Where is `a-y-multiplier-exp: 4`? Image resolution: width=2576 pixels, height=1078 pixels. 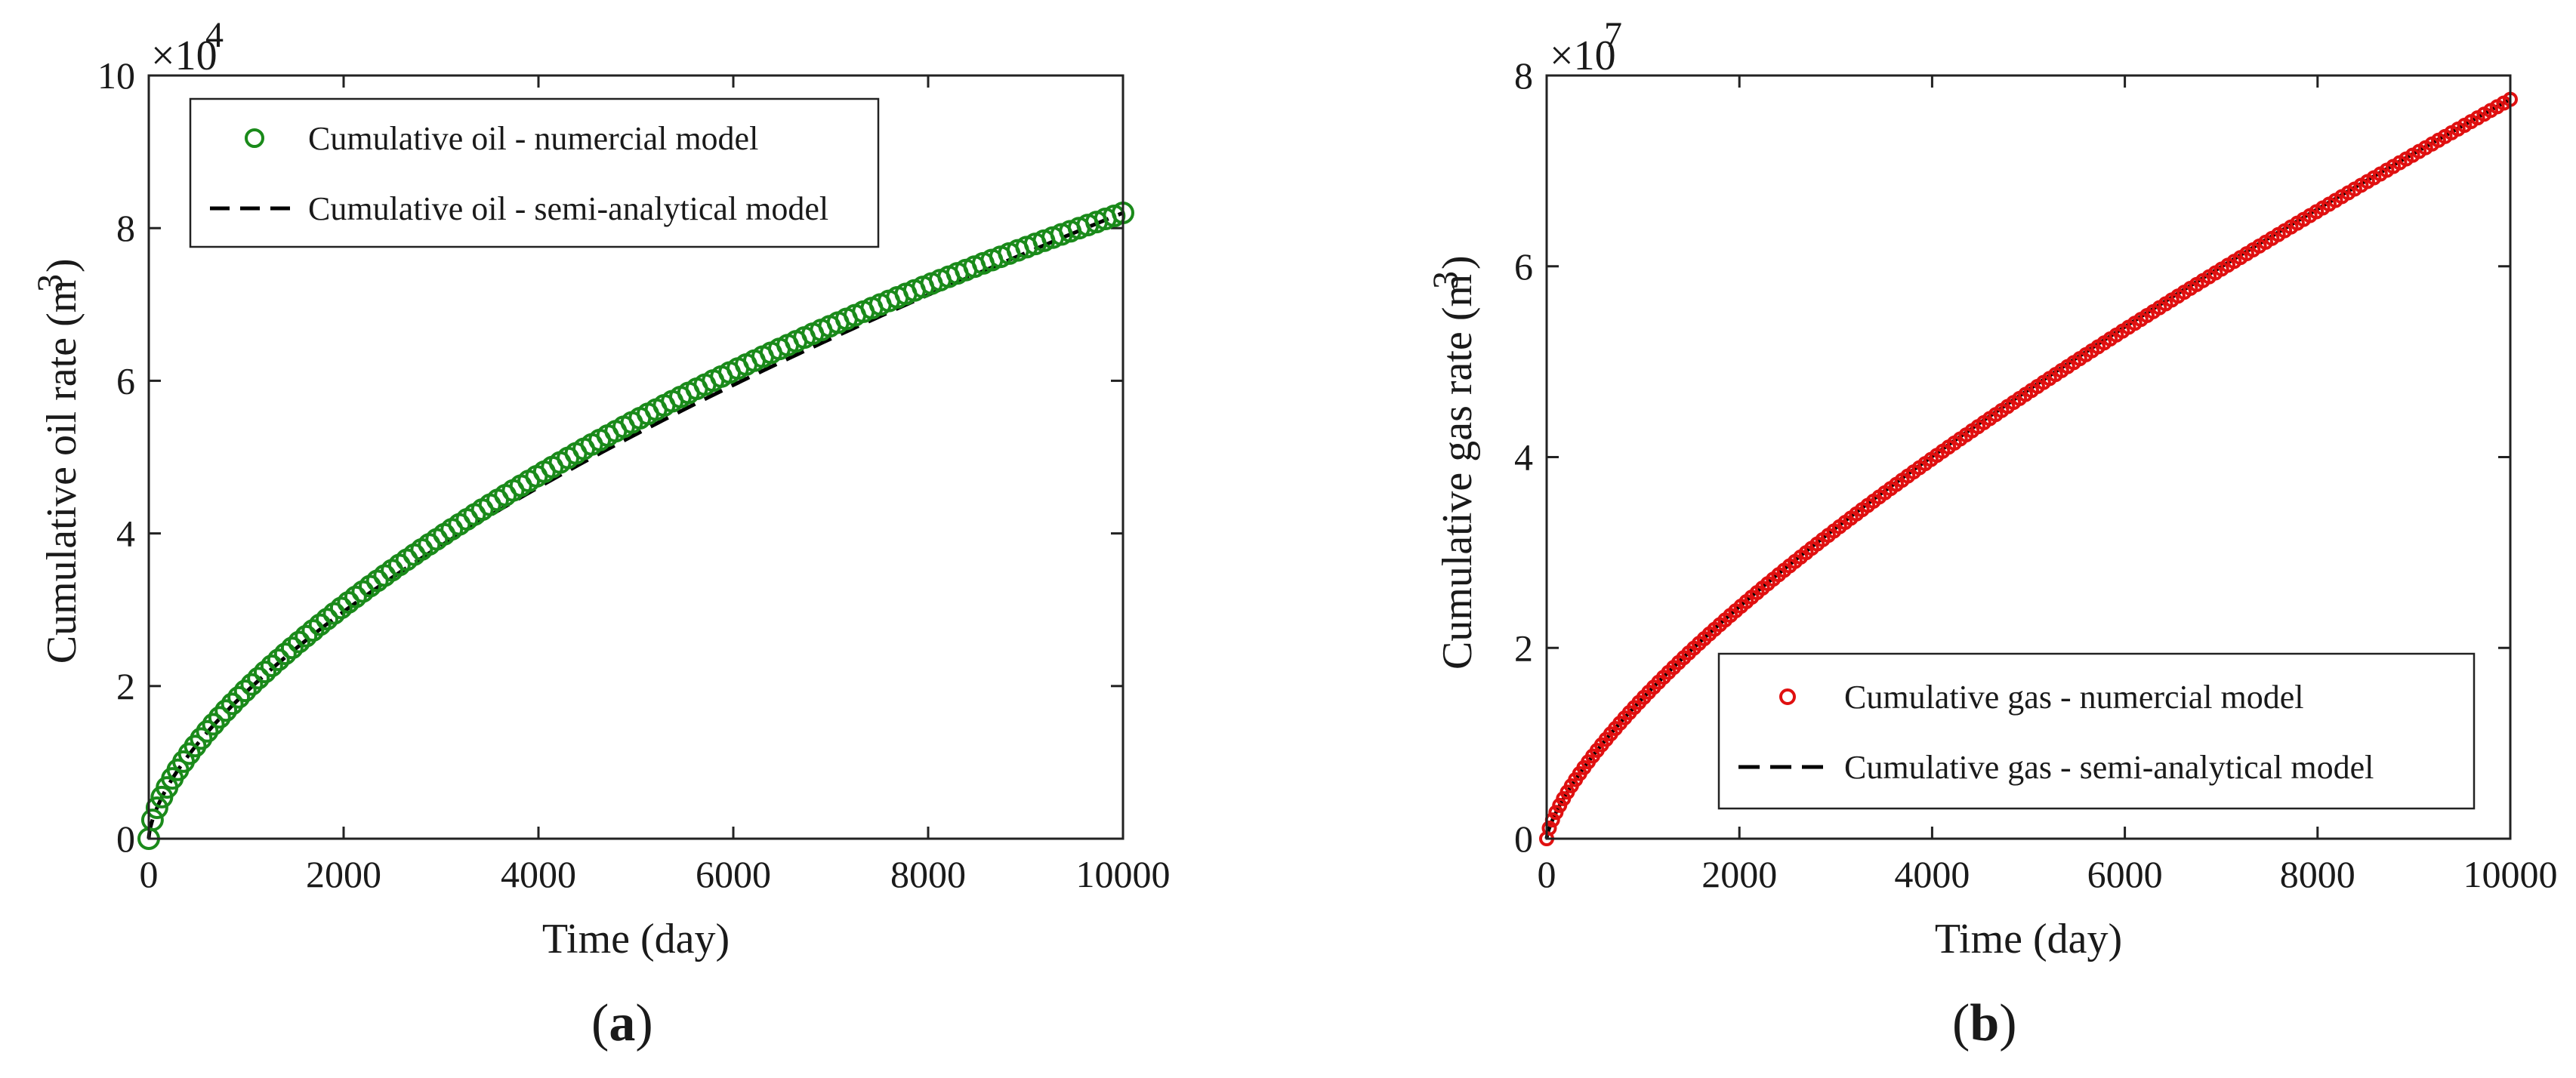
a-y-multiplier-exp: 4 is located at coordinates (214, 35).